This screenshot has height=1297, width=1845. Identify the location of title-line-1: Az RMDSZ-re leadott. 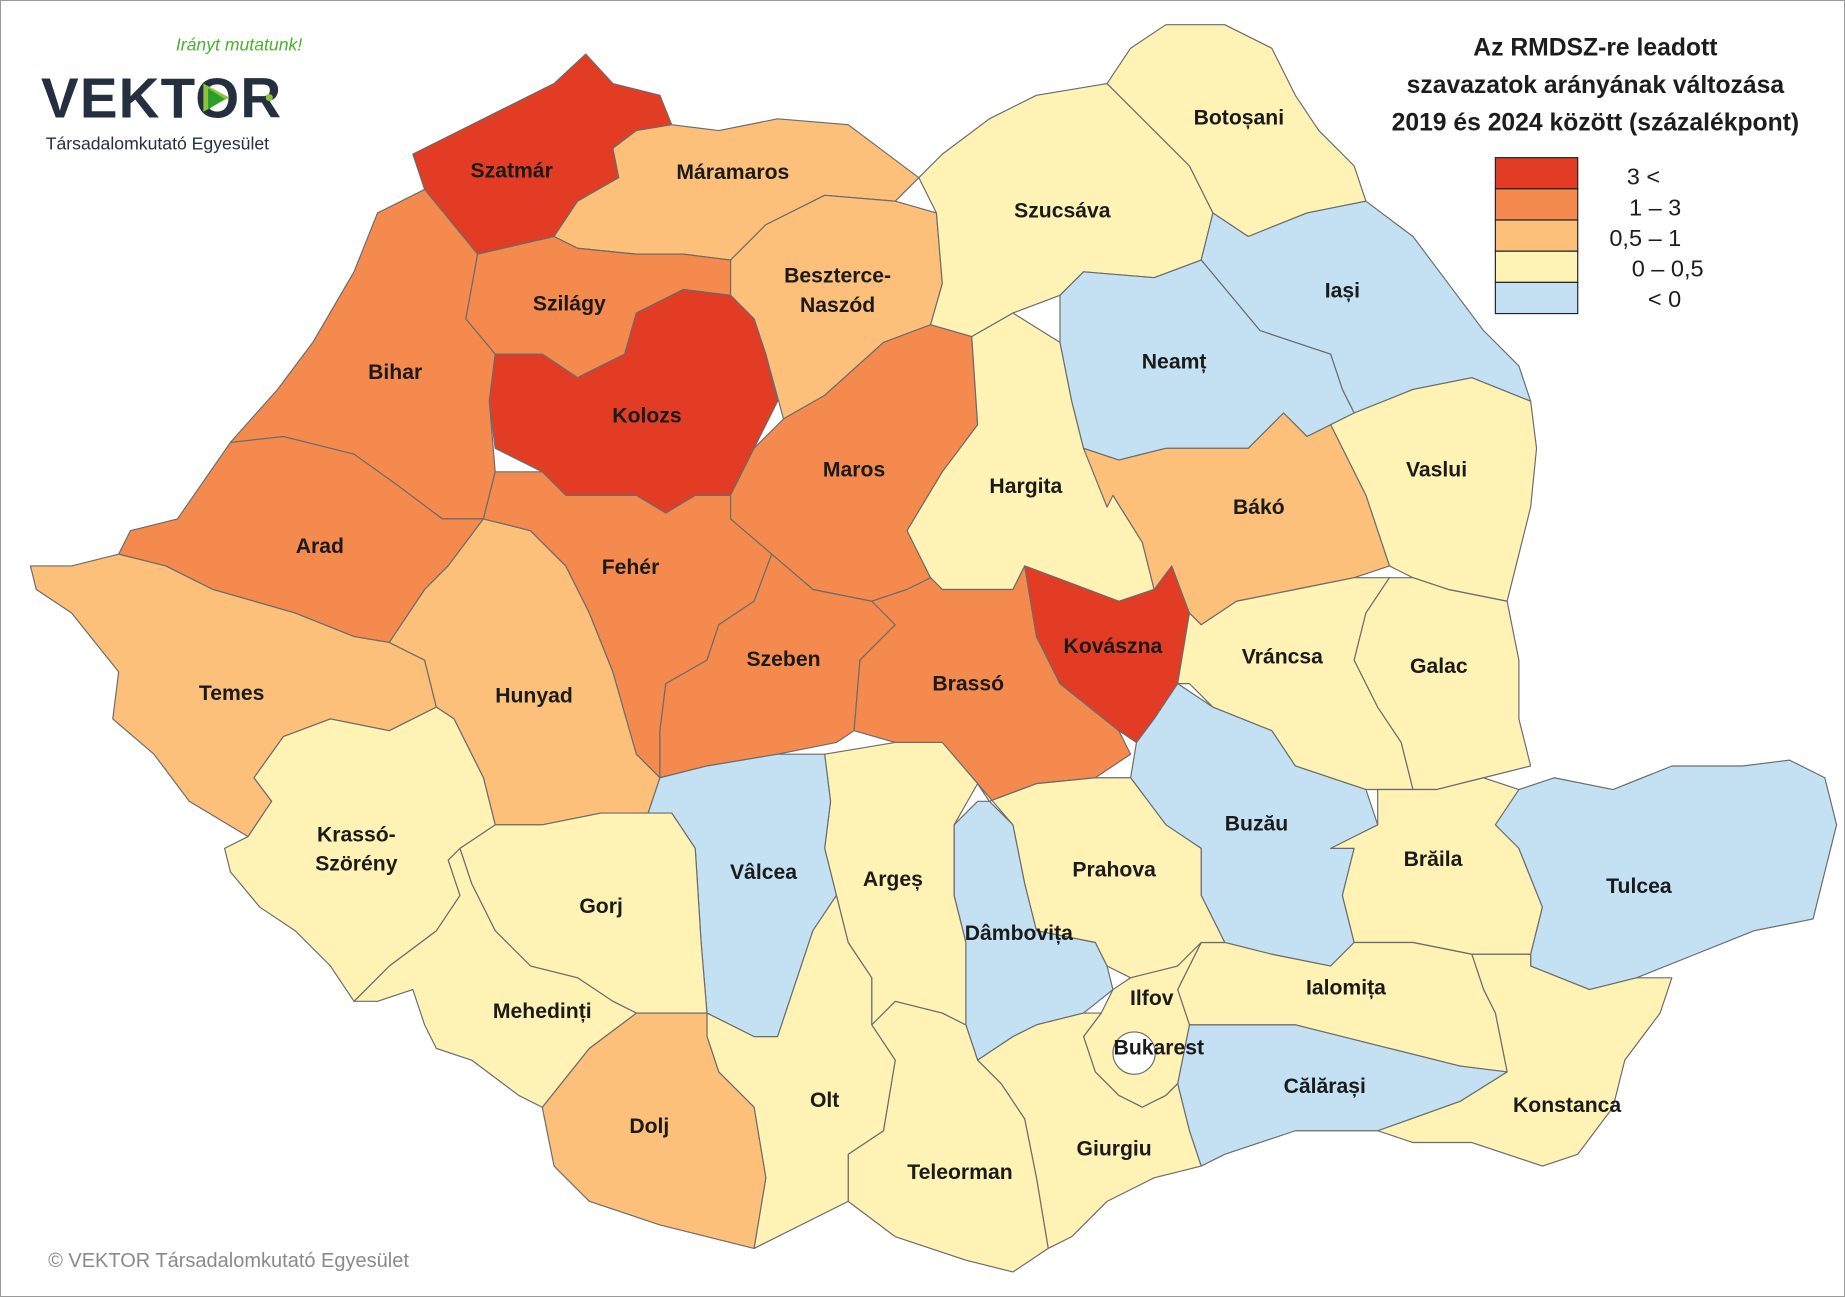
(1595, 47).